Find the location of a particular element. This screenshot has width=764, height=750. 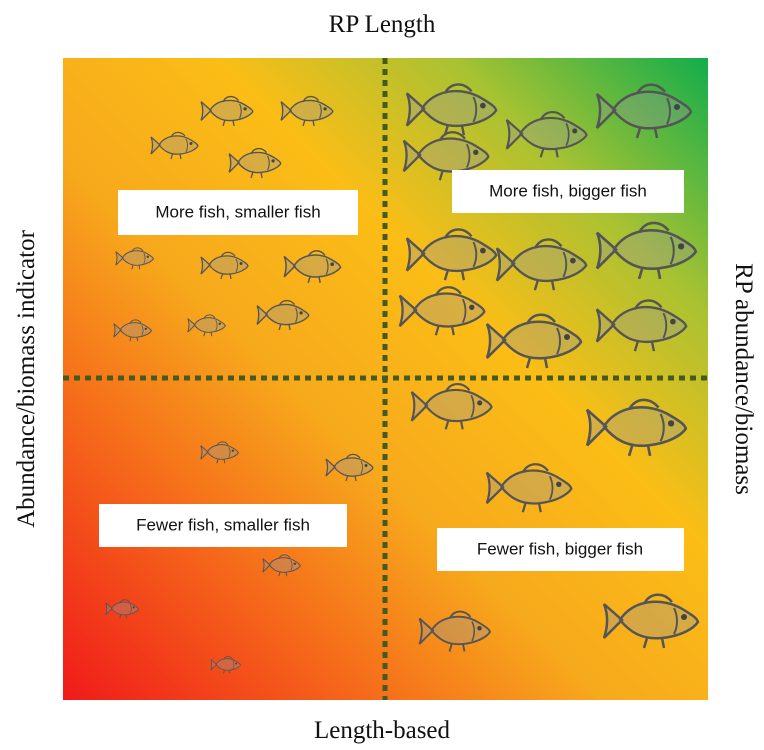

top-label: RP Length is located at coordinates (382, 24).